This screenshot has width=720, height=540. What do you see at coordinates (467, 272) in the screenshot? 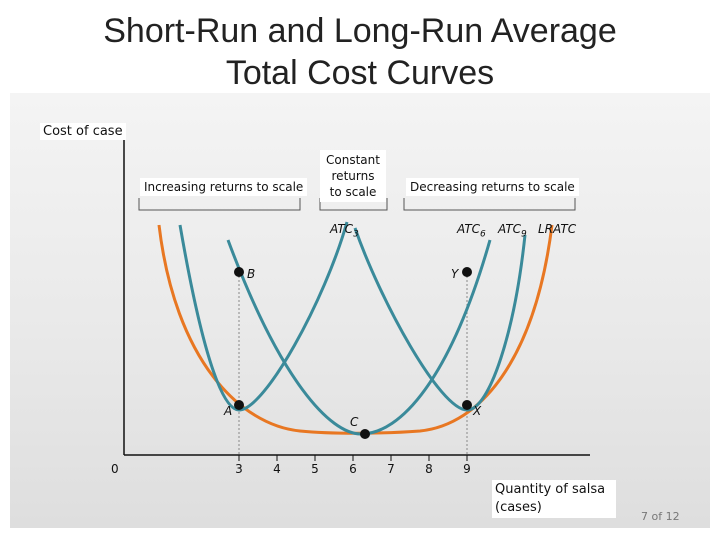
I see `point-y` at bounding box center [467, 272].